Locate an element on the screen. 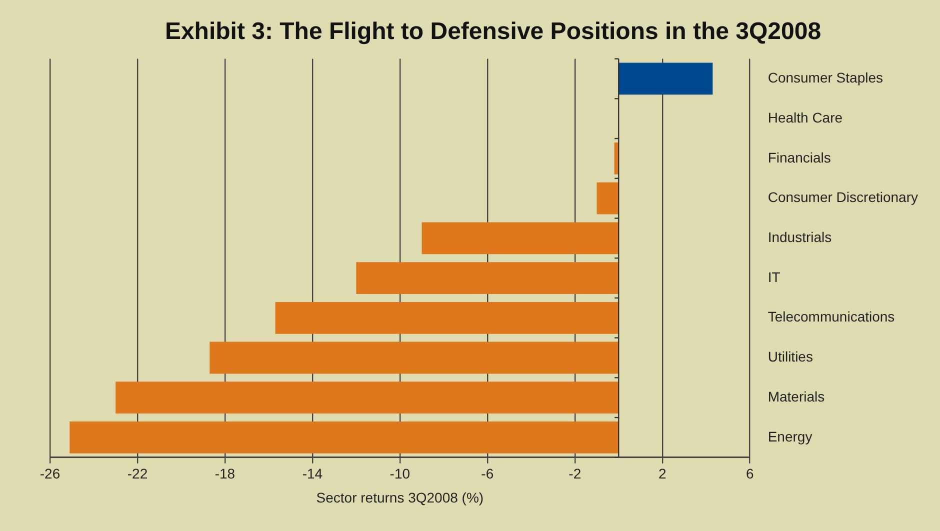 This screenshot has width=940, height=531. x-tick-label: 2 is located at coordinates (662, 474).